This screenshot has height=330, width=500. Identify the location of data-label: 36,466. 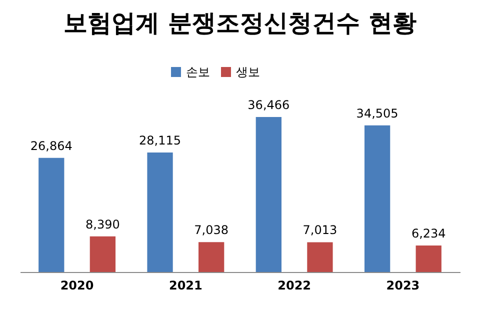
(269, 105).